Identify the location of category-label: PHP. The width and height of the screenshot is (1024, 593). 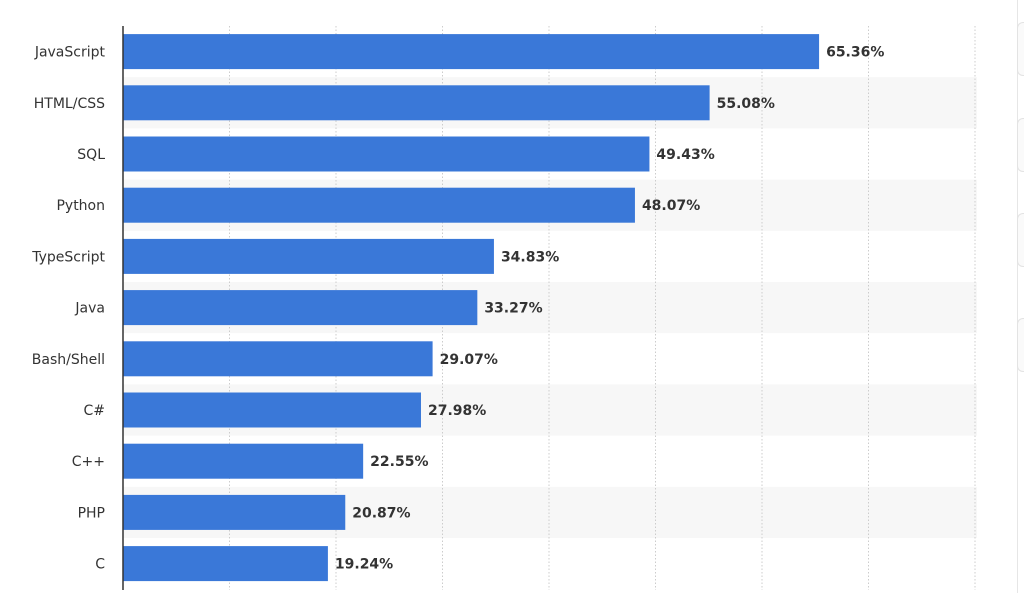
(91, 513).